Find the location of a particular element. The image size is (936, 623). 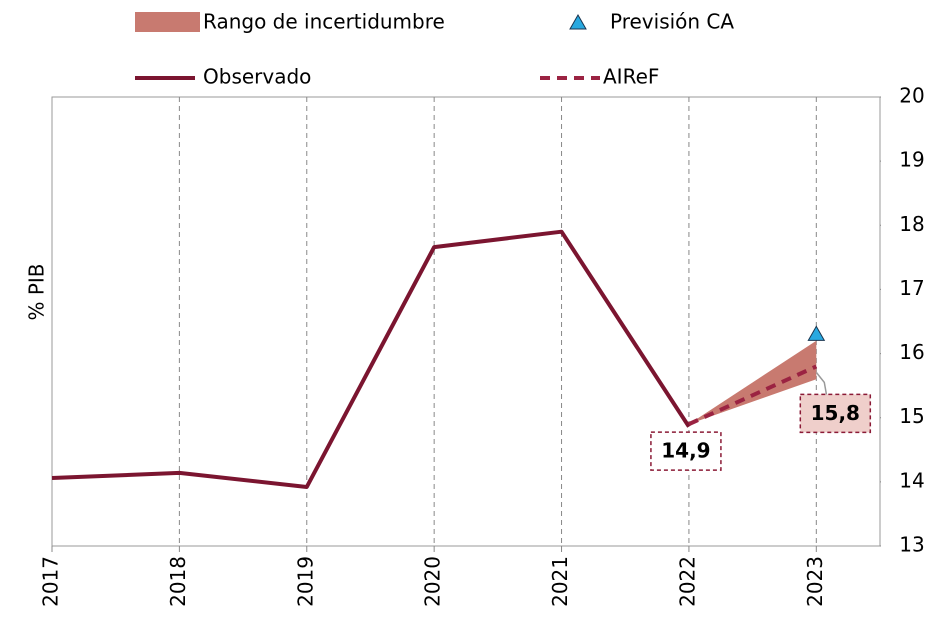

legend-label: Rango de incertidumbre is located at coordinates (324, 22).